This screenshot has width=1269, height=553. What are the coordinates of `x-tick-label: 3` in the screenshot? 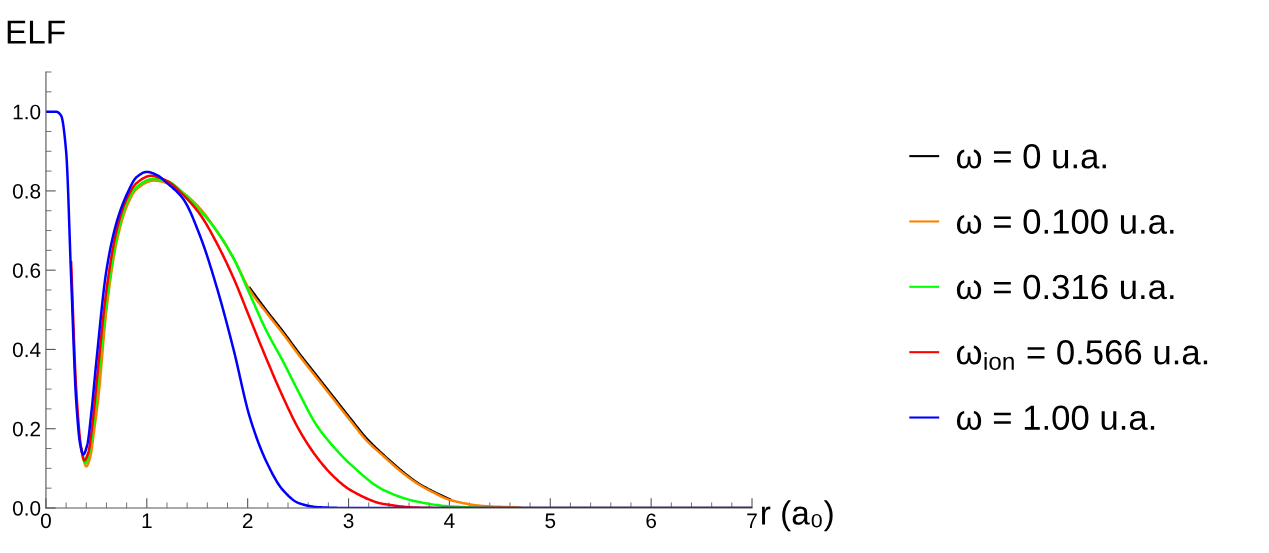 It's located at (348, 521).